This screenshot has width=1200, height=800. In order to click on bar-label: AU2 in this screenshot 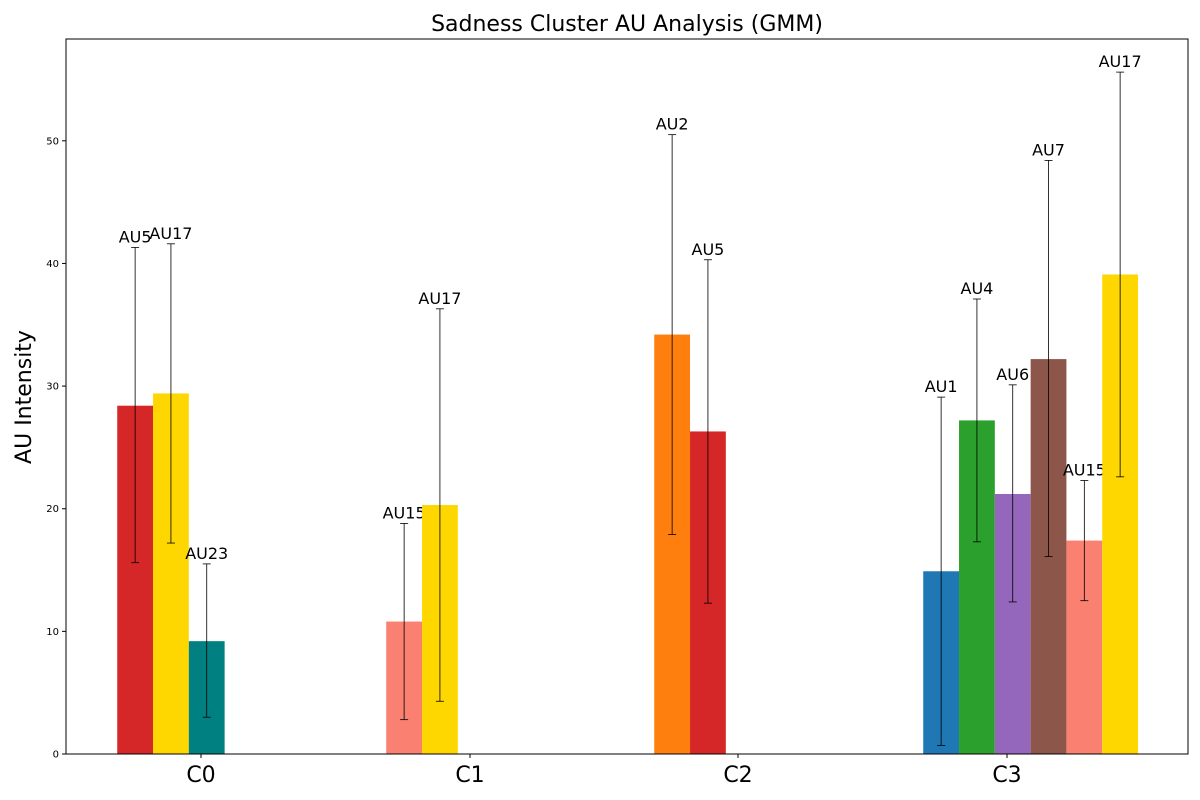, I will do `click(672, 124)`.